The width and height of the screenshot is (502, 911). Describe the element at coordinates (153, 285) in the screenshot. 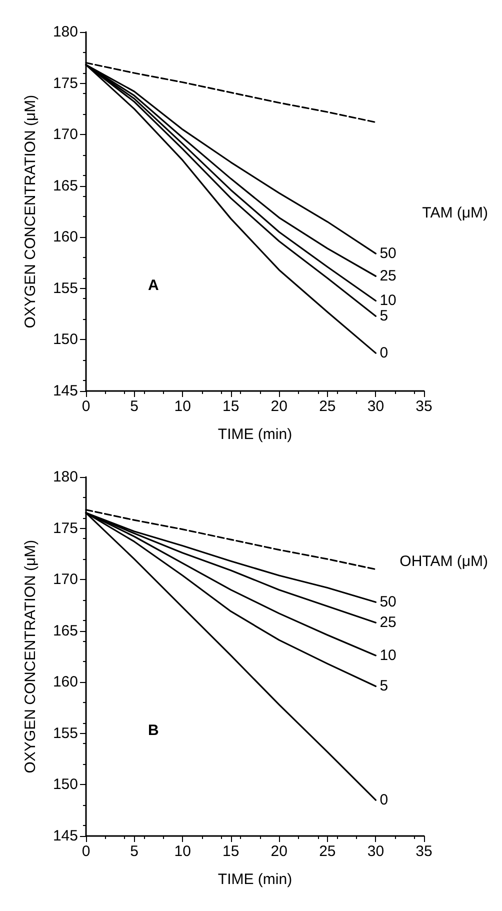

I see `annotation: A` at that location.